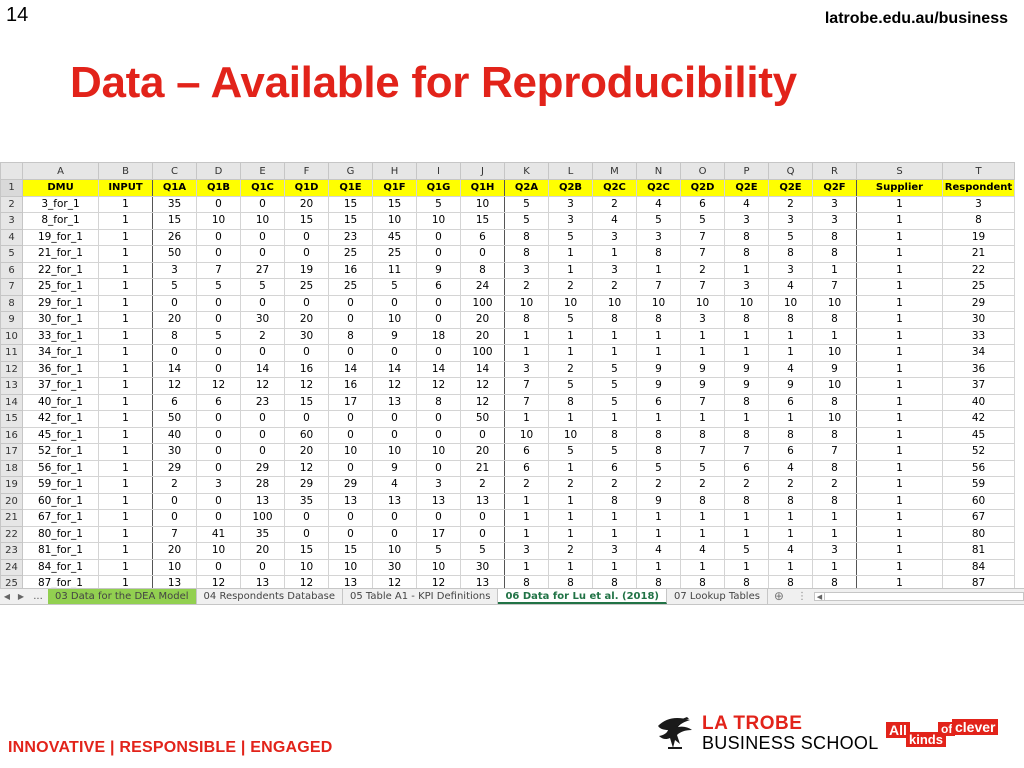 Image resolution: width=1024 pixels, height=768 pixels. I want to click on header-cell: Q2C, so click(658, 188).